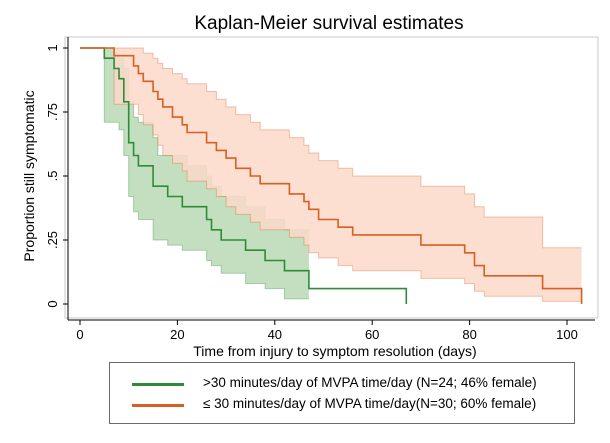 The width and height of the screenshot is (610, 443). What do you see at coordinates (177, 334) in the screenshot?
I see `x-tick-label: 20` at bounding box center [177, 334].